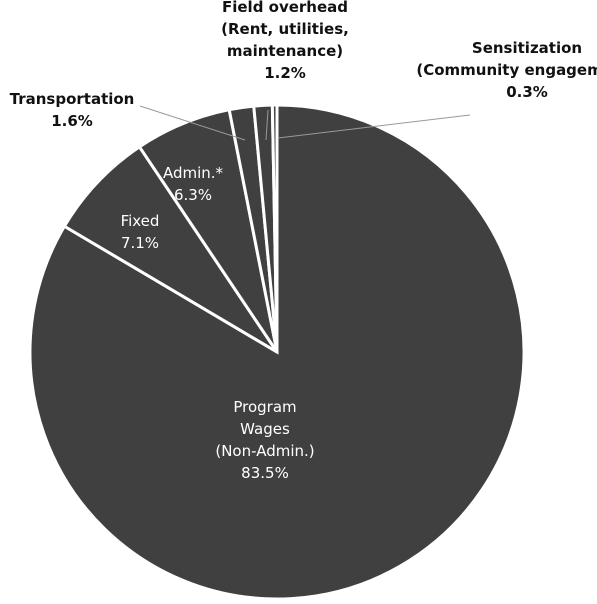 Image resolution: width=597 pixels, height=604 pixels. I want to click on label-line: Field overhead, so click(285, 8).